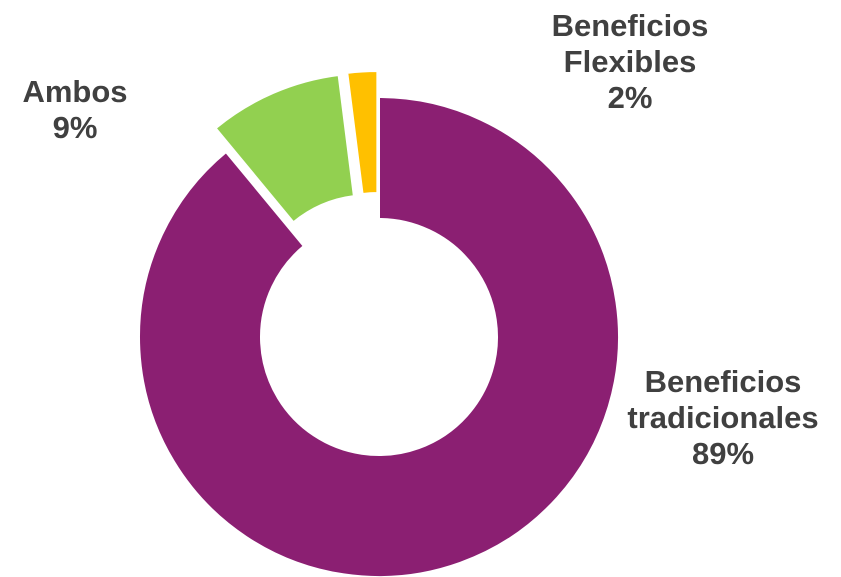 The width and height of the screenshot is (841, 577). What do you see at coordinates (723, 381) in the screenshot?
I see `slice-label-traditional-line-1: Beneficios` at bounding box center [723, 381].